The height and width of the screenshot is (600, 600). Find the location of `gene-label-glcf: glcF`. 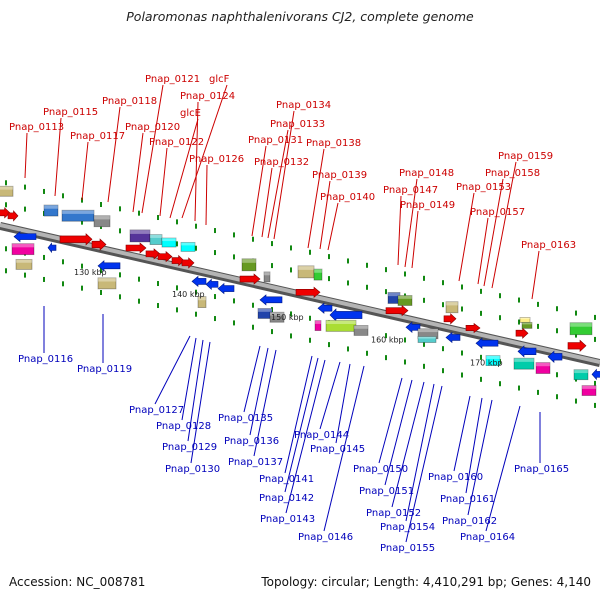

gene-label-glcf: glcF is located at coordinates (219, 79).